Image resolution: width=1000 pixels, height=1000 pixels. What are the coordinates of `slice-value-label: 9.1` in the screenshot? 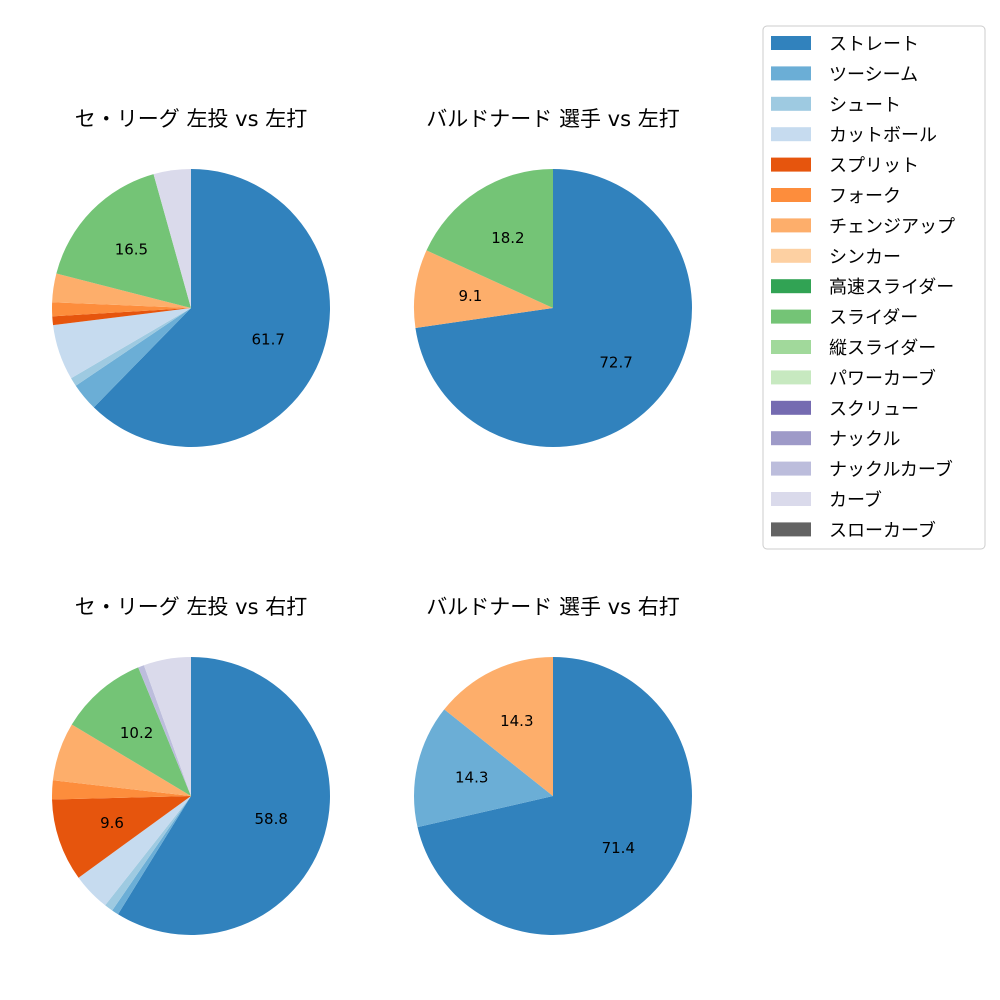 It's located at (470, 296).